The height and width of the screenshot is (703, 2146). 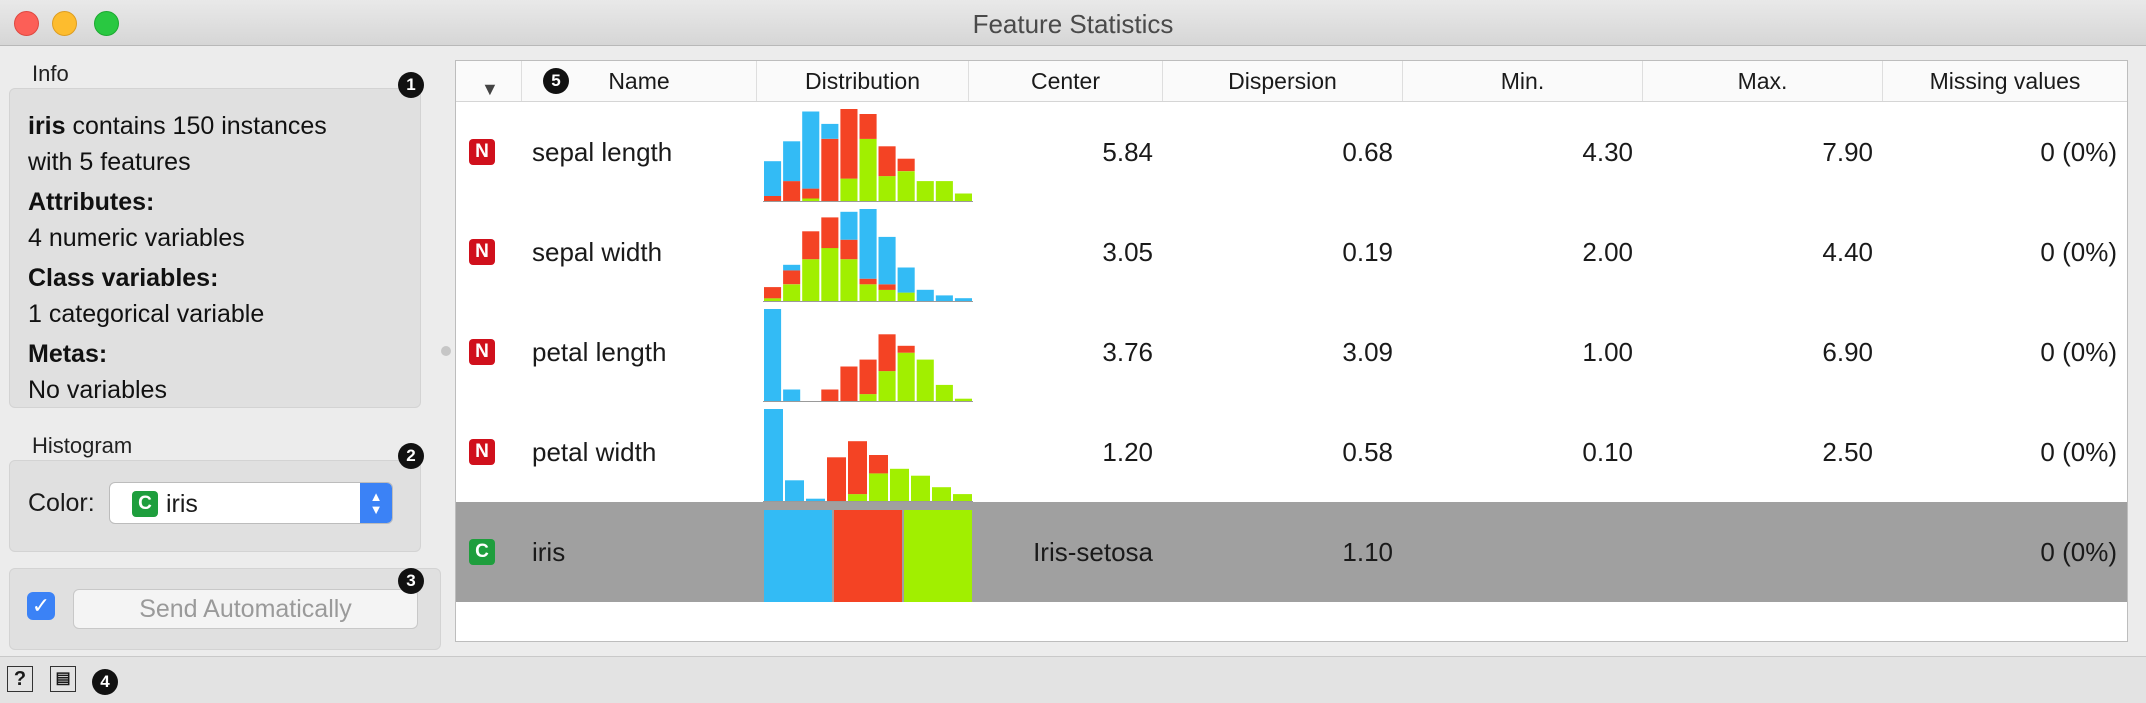 I want to click on feature-dispersion: 1.10, so click(x=1367, y=552).